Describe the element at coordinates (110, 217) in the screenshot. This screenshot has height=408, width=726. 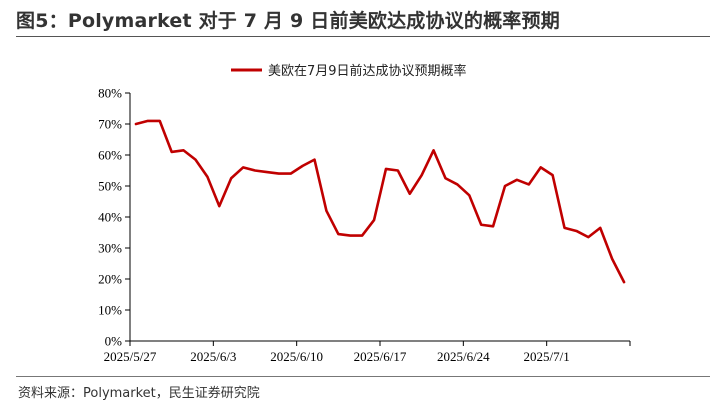
I see `y-tick-label: 40%` at that location.